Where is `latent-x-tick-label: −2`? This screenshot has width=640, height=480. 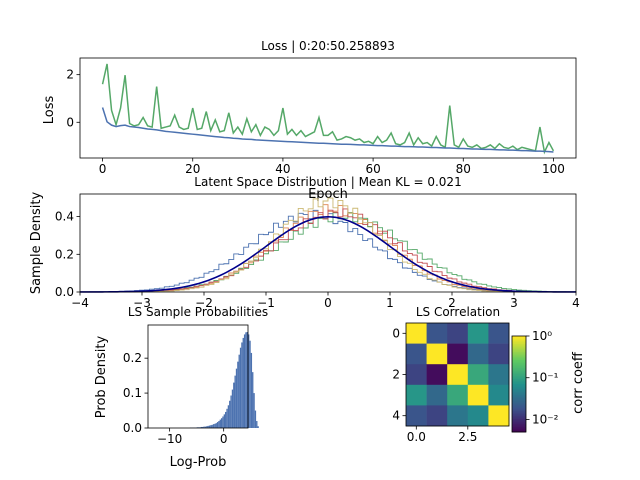
latent-x-tick-label: −2 is located at coordinates (204, 303).